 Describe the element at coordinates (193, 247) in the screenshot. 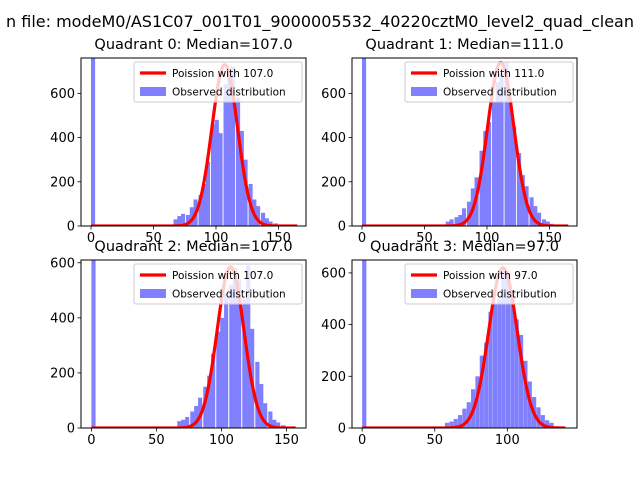

I see `subplot-title: Quadrant 2: Median=107.0` at that location.